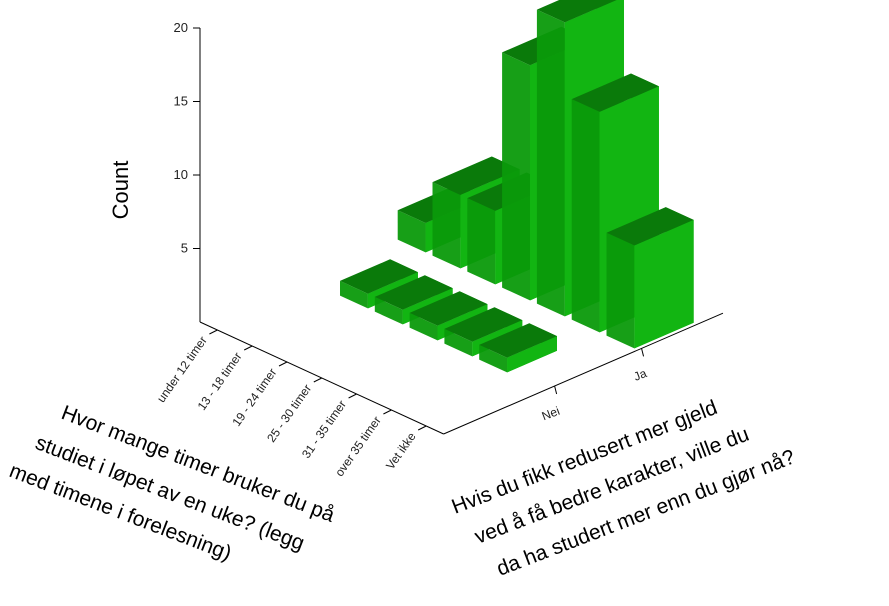 Image resolution: width=889 pixels, height=606 pixels. I want to click on z-tick-label-1: Ja, so click(640, 375).